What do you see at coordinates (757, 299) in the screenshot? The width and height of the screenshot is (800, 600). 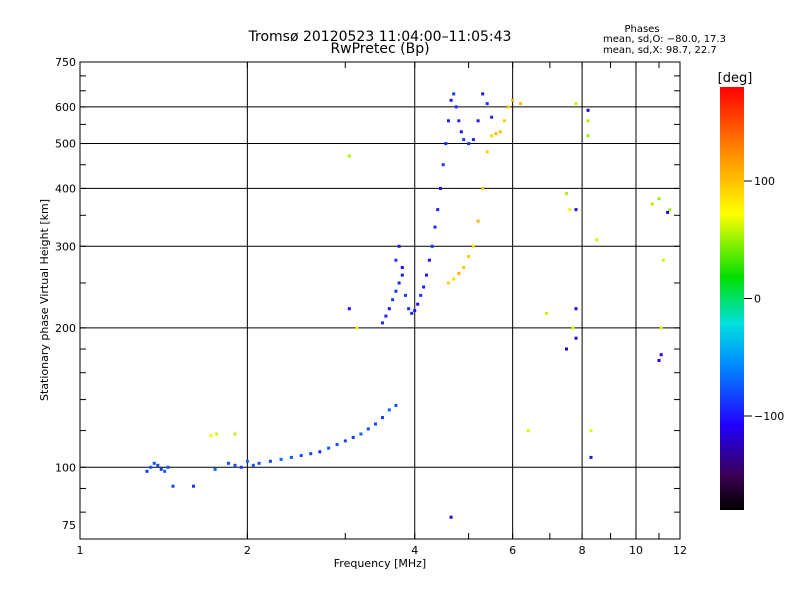 I see `colorbar-tick-label: 0` at bounding box center [757, 299].